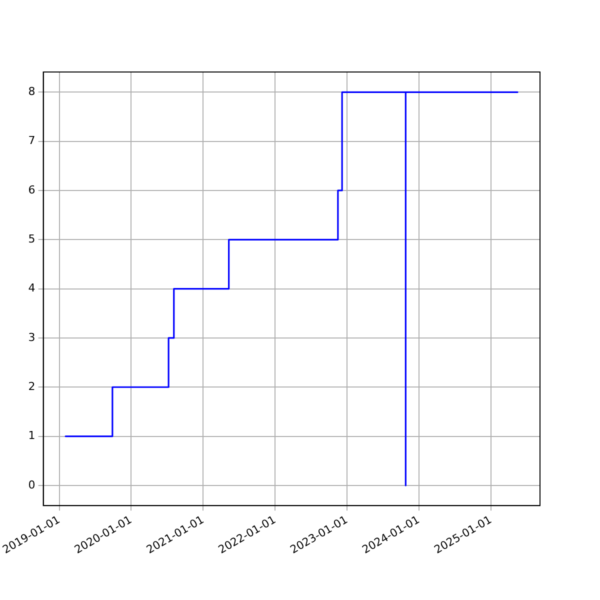 The width and height of the screenshot is (600, 600). What do you see at coordinates (32, 386) in the screenshot?
I see `y-tick-label: 2` at bounding box center [32, 386].